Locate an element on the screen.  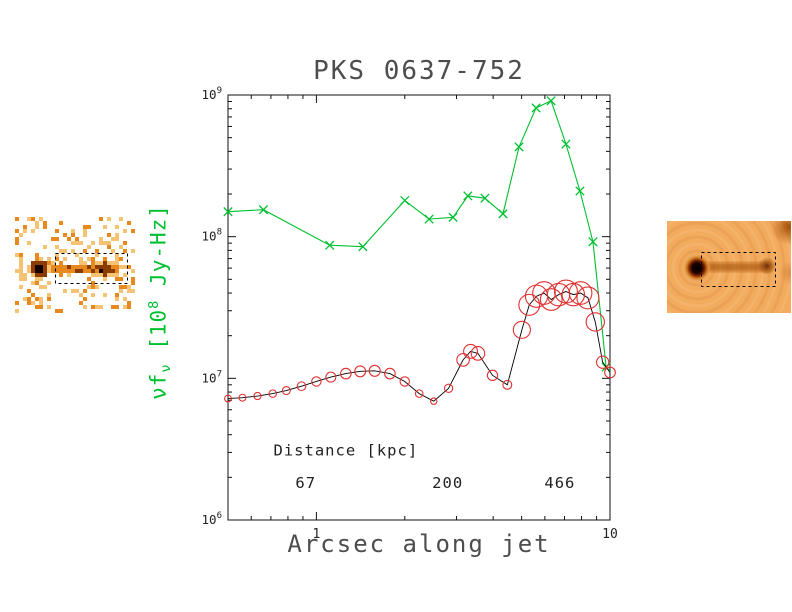
y-tick-label: 10⁸ is located at coordinates (212, 236).